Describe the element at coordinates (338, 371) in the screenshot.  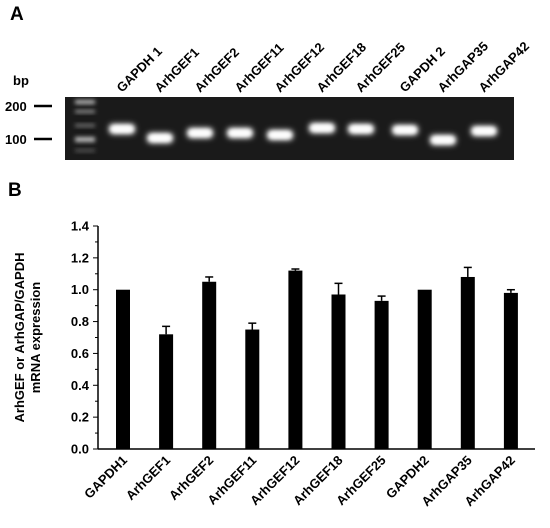
I see `bar-ArhGEF18` at that location.